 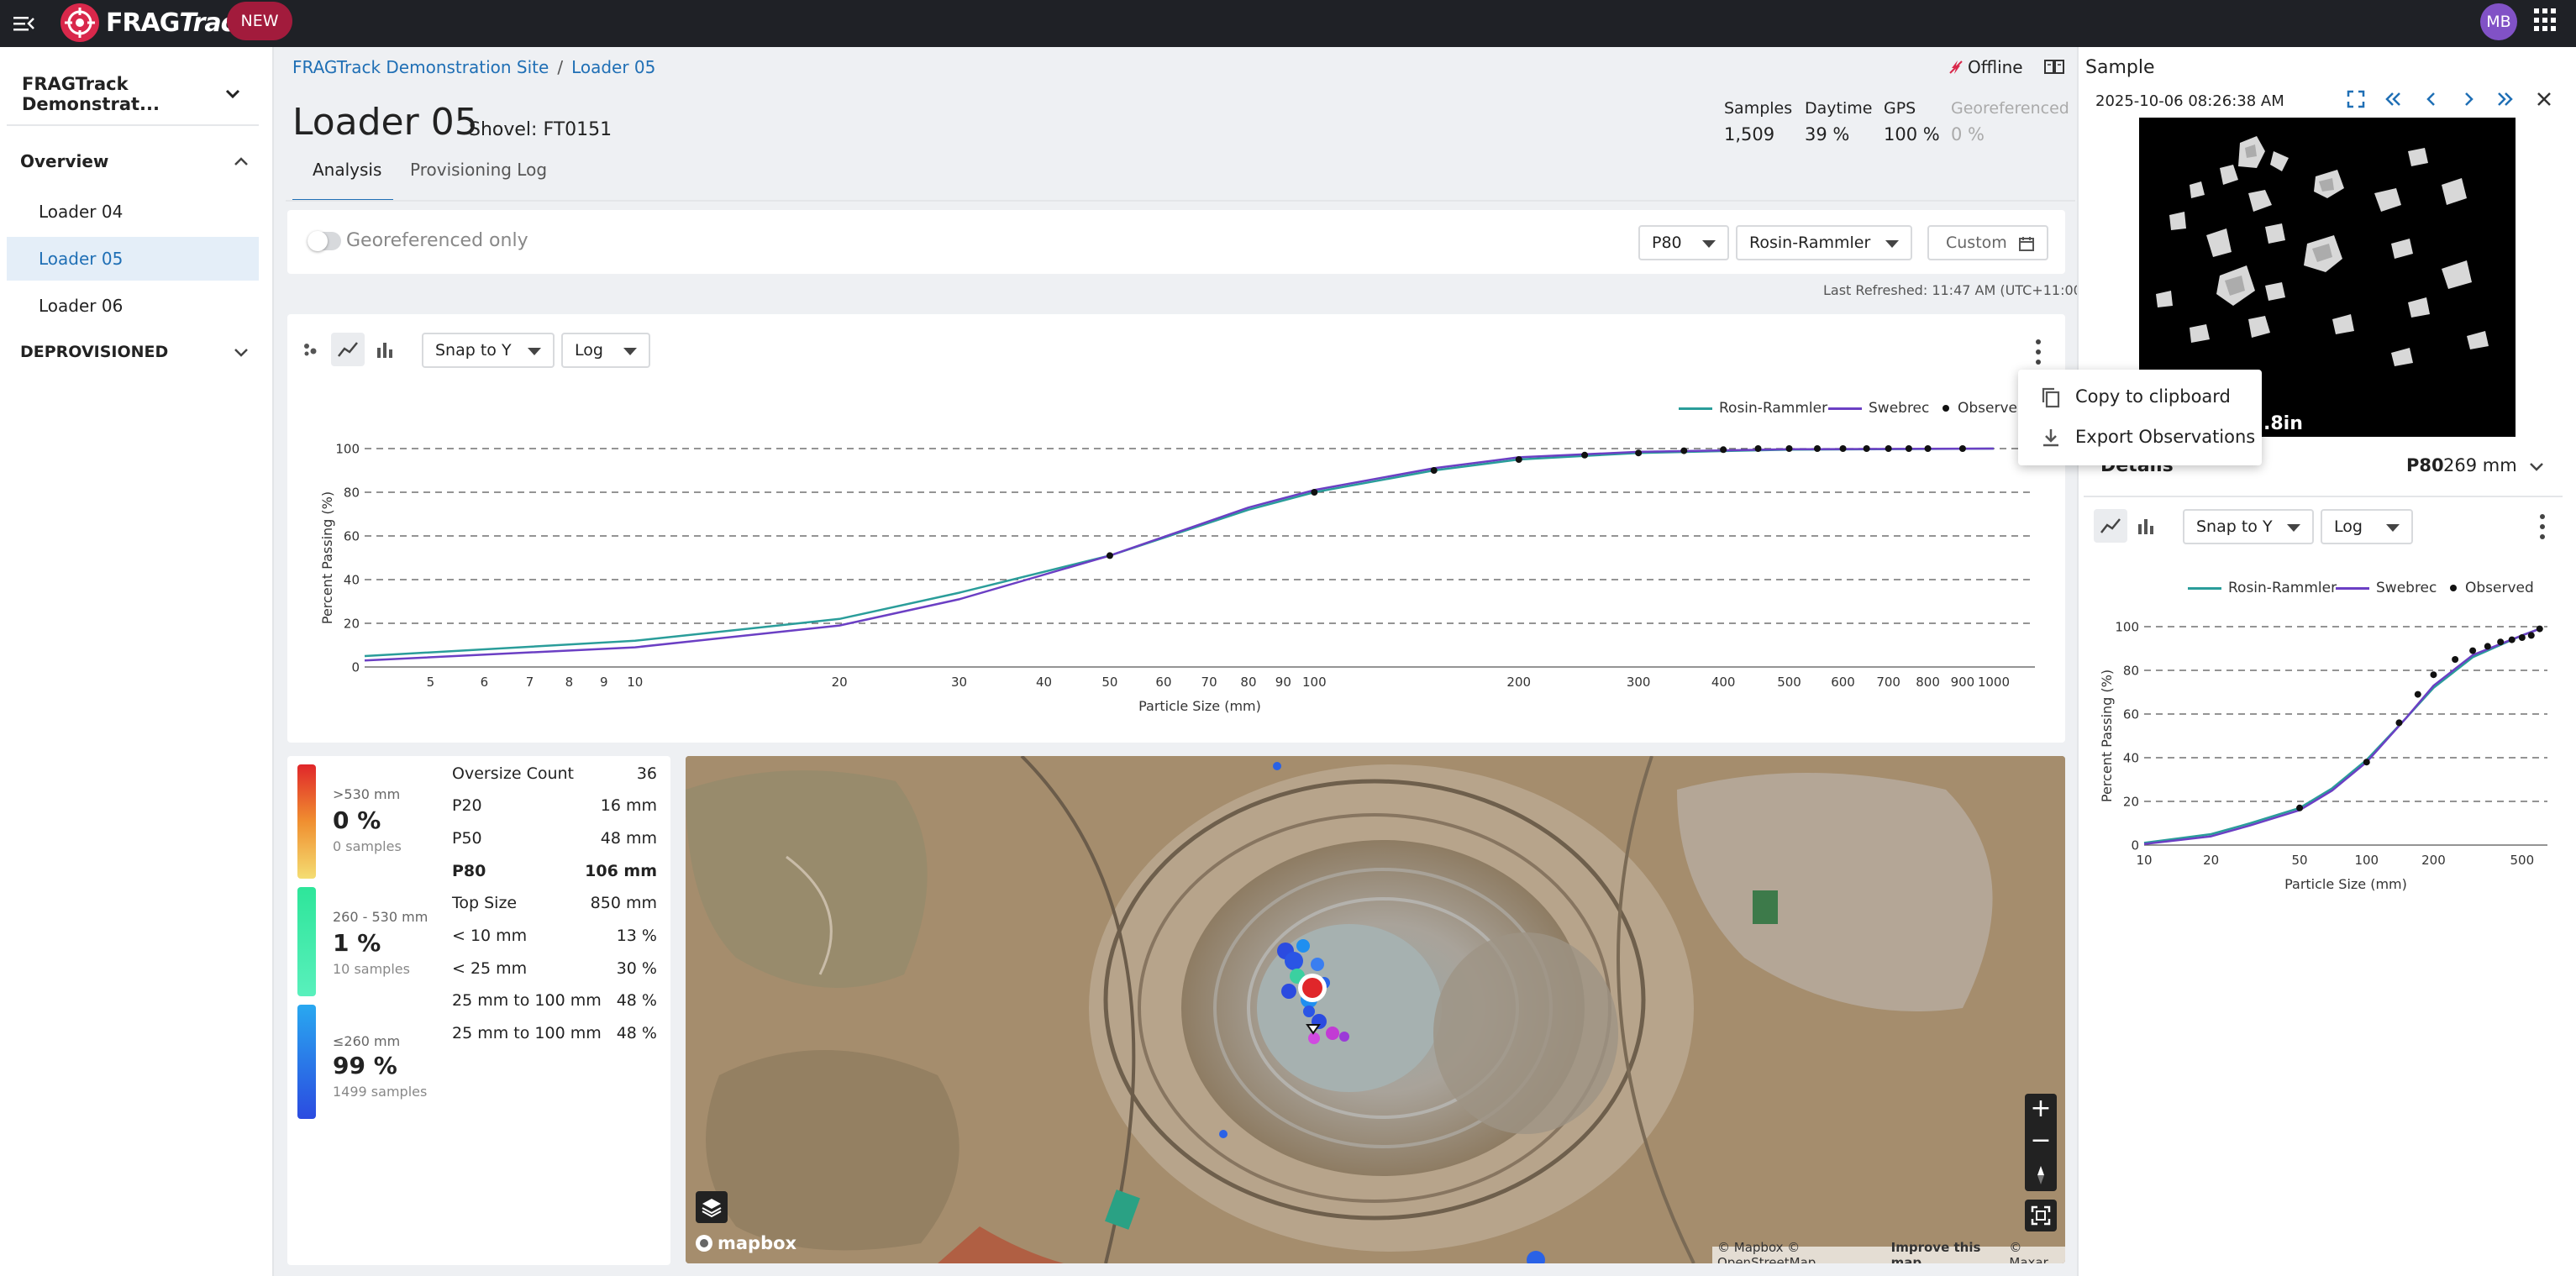 What do you see at coordinates (2028, 1251) in the screenshot?
I see `attribution-maxar: © Maxar` at bounding box center [2028, 1251].